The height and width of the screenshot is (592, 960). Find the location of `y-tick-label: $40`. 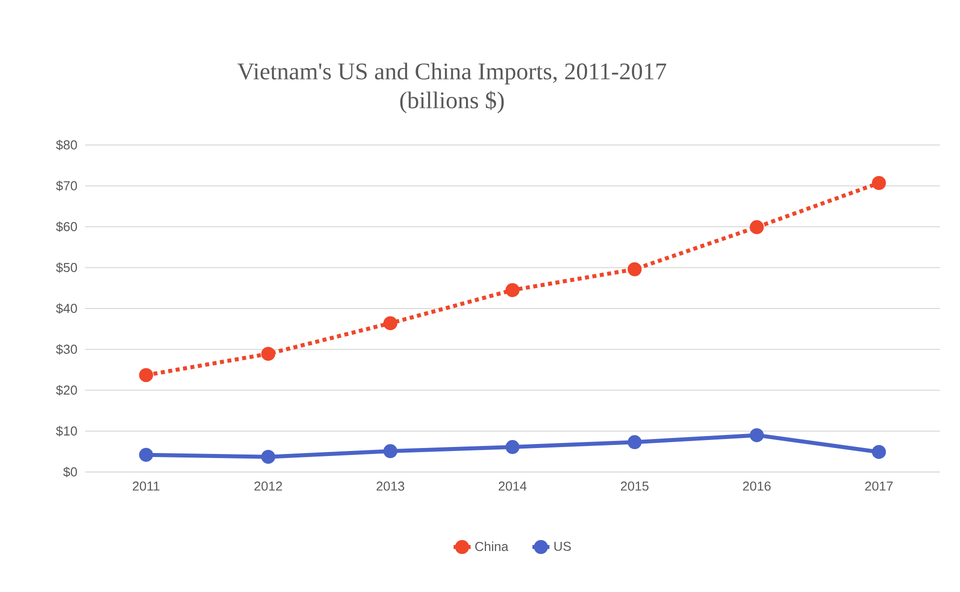

y-tick-label: $40 is located at coordinates (66, 308).